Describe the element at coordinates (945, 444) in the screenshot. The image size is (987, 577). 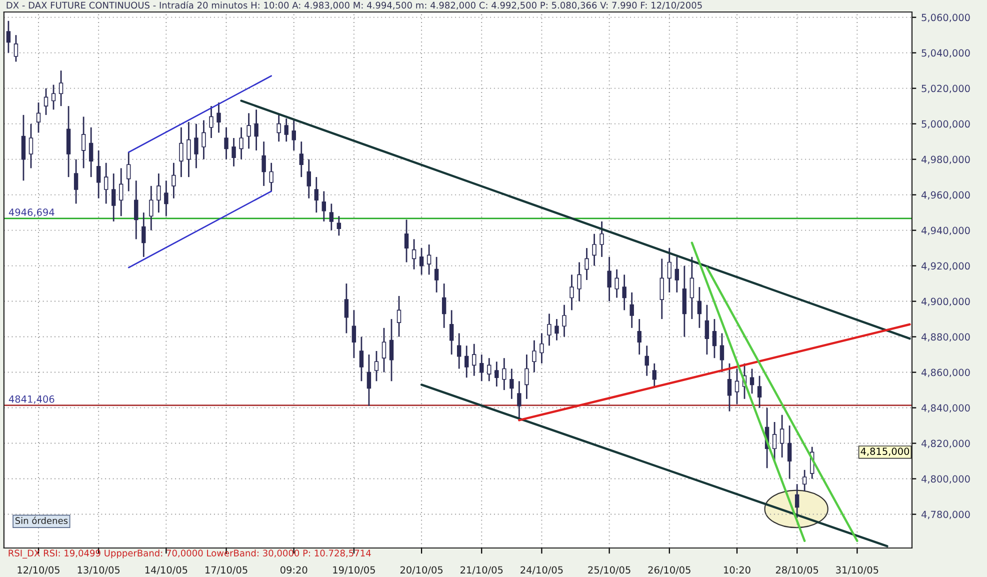
I see `y-tick-label: 4,820,000` at that location.